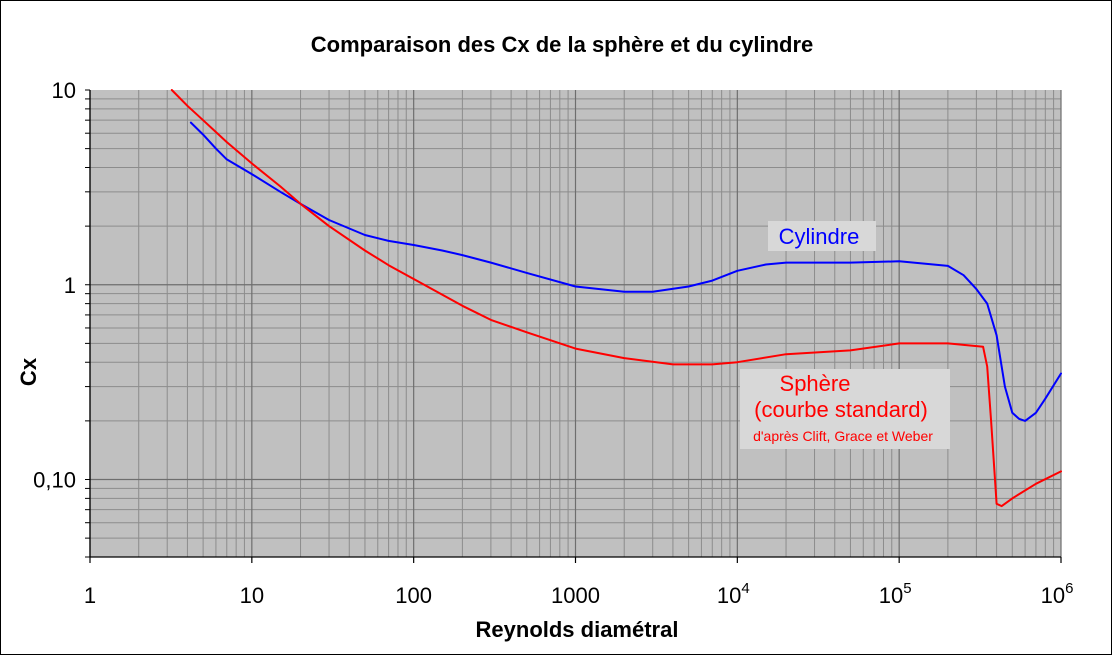 The height and width of the screenshot is (655, 1112). Describe the element at coordinates (815, 383) in the screenshot. I see `annotation-sphere: Sphère` at that location.